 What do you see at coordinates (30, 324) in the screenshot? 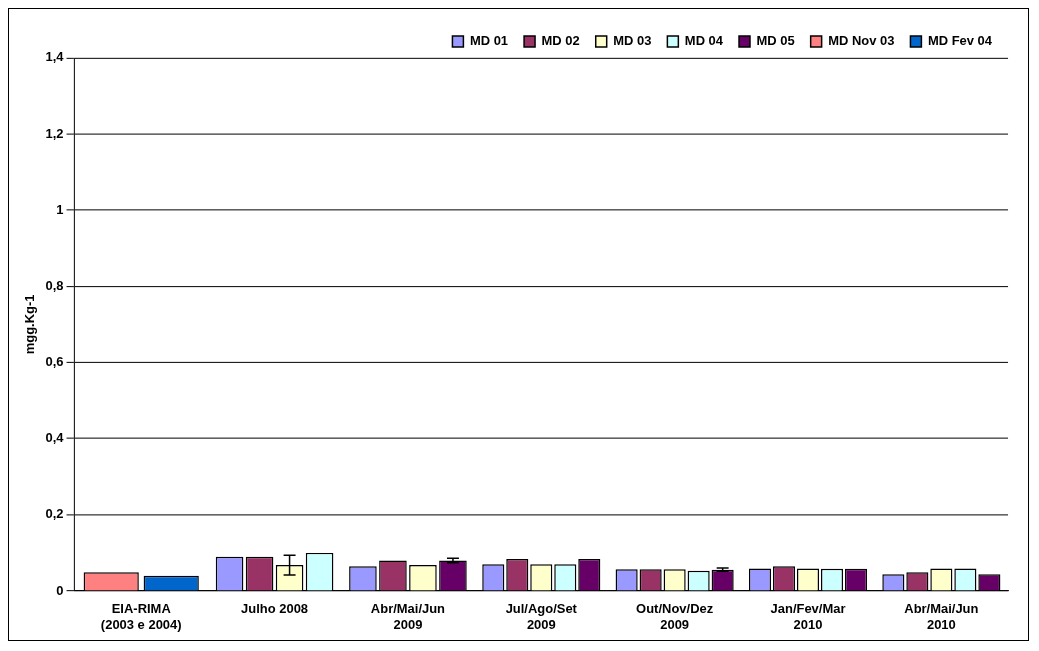
I see `y-axis-title: mgg.Kg-1` at bounding box center [30, 324].